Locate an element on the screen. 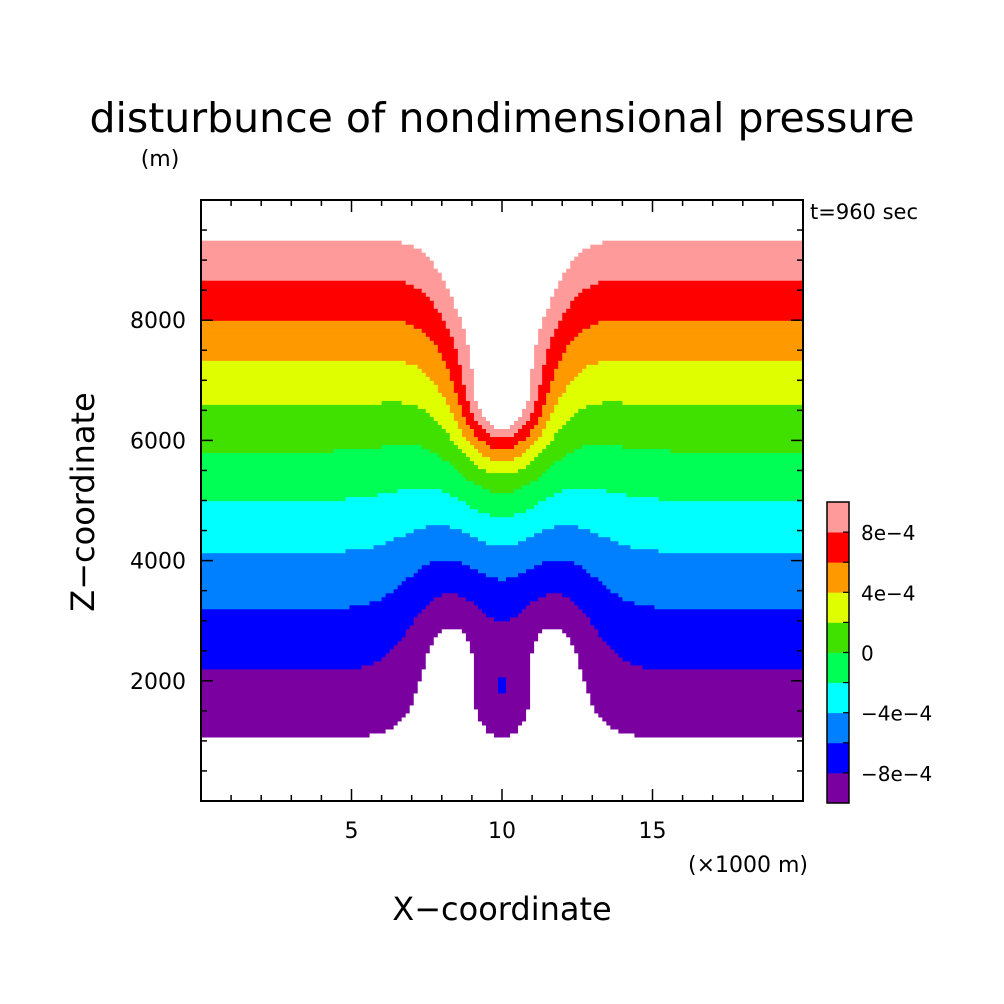 This screenshot has width=1004, height=1004. x-tick-label: 5 is located at coordinates (352, 831).